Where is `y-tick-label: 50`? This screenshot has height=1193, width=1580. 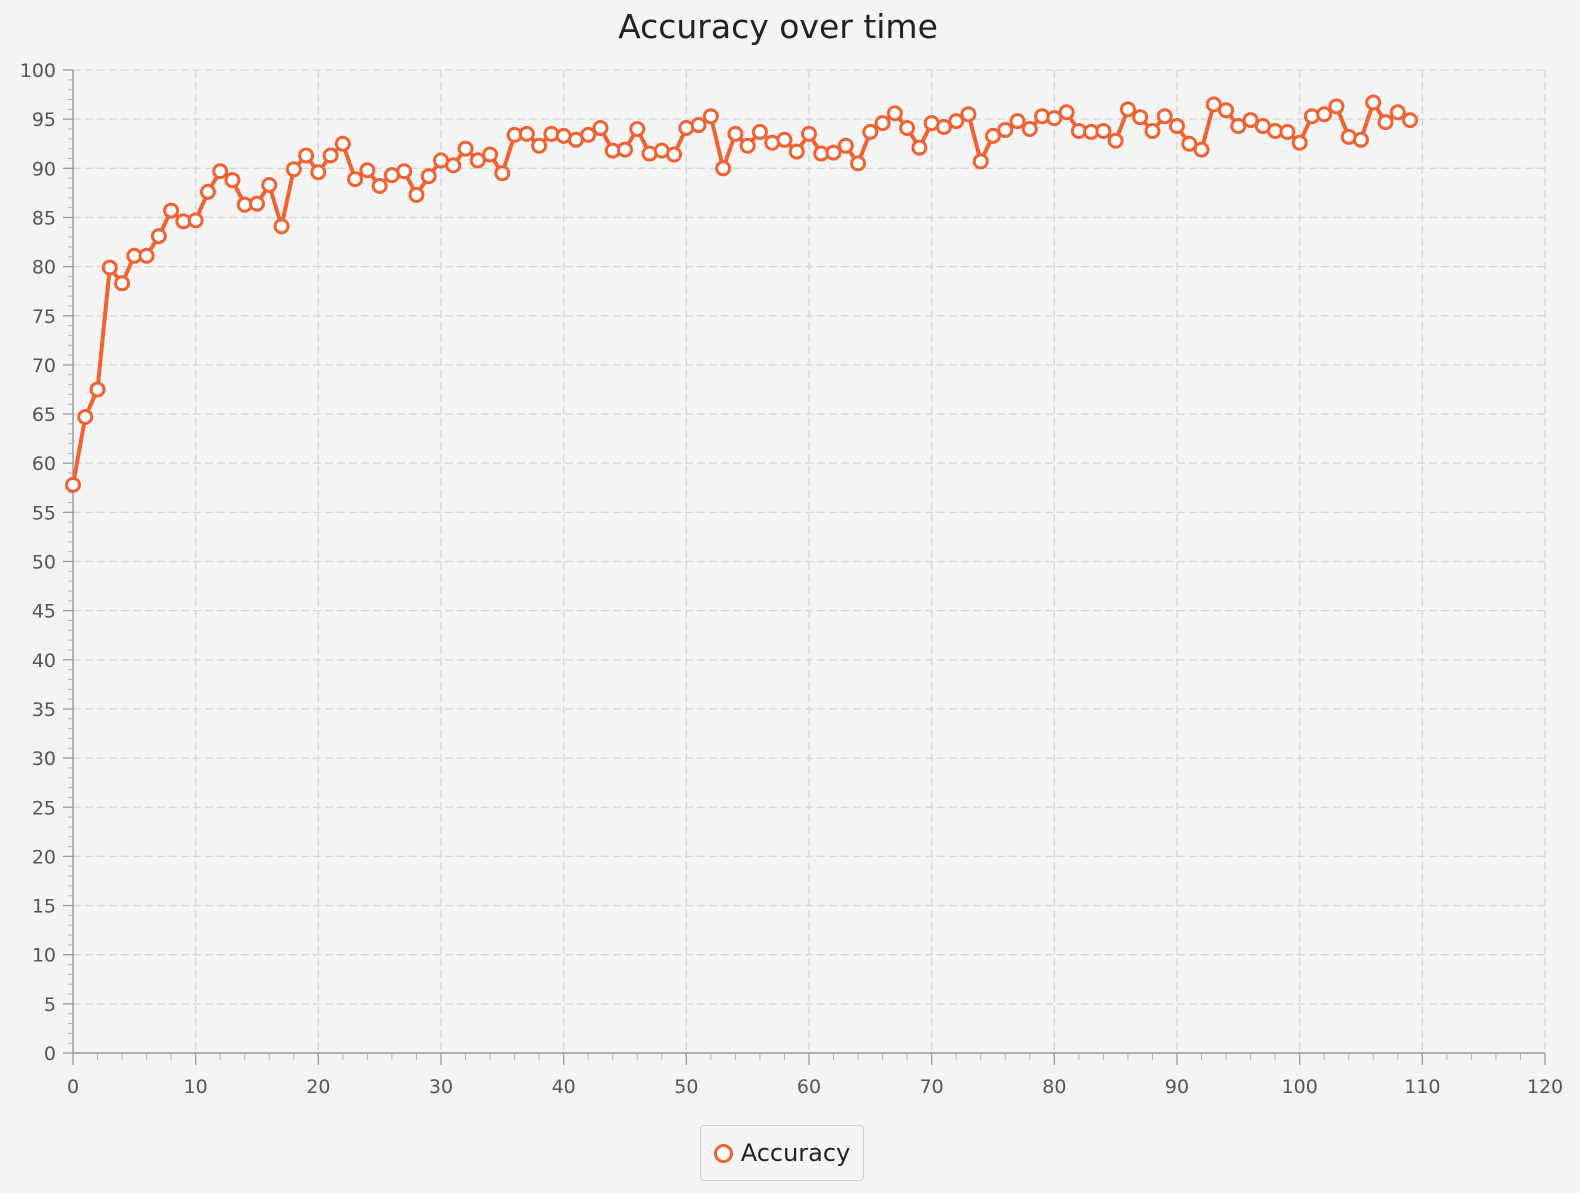
y-tick-label: 50 is located at coordinates (44, 563).